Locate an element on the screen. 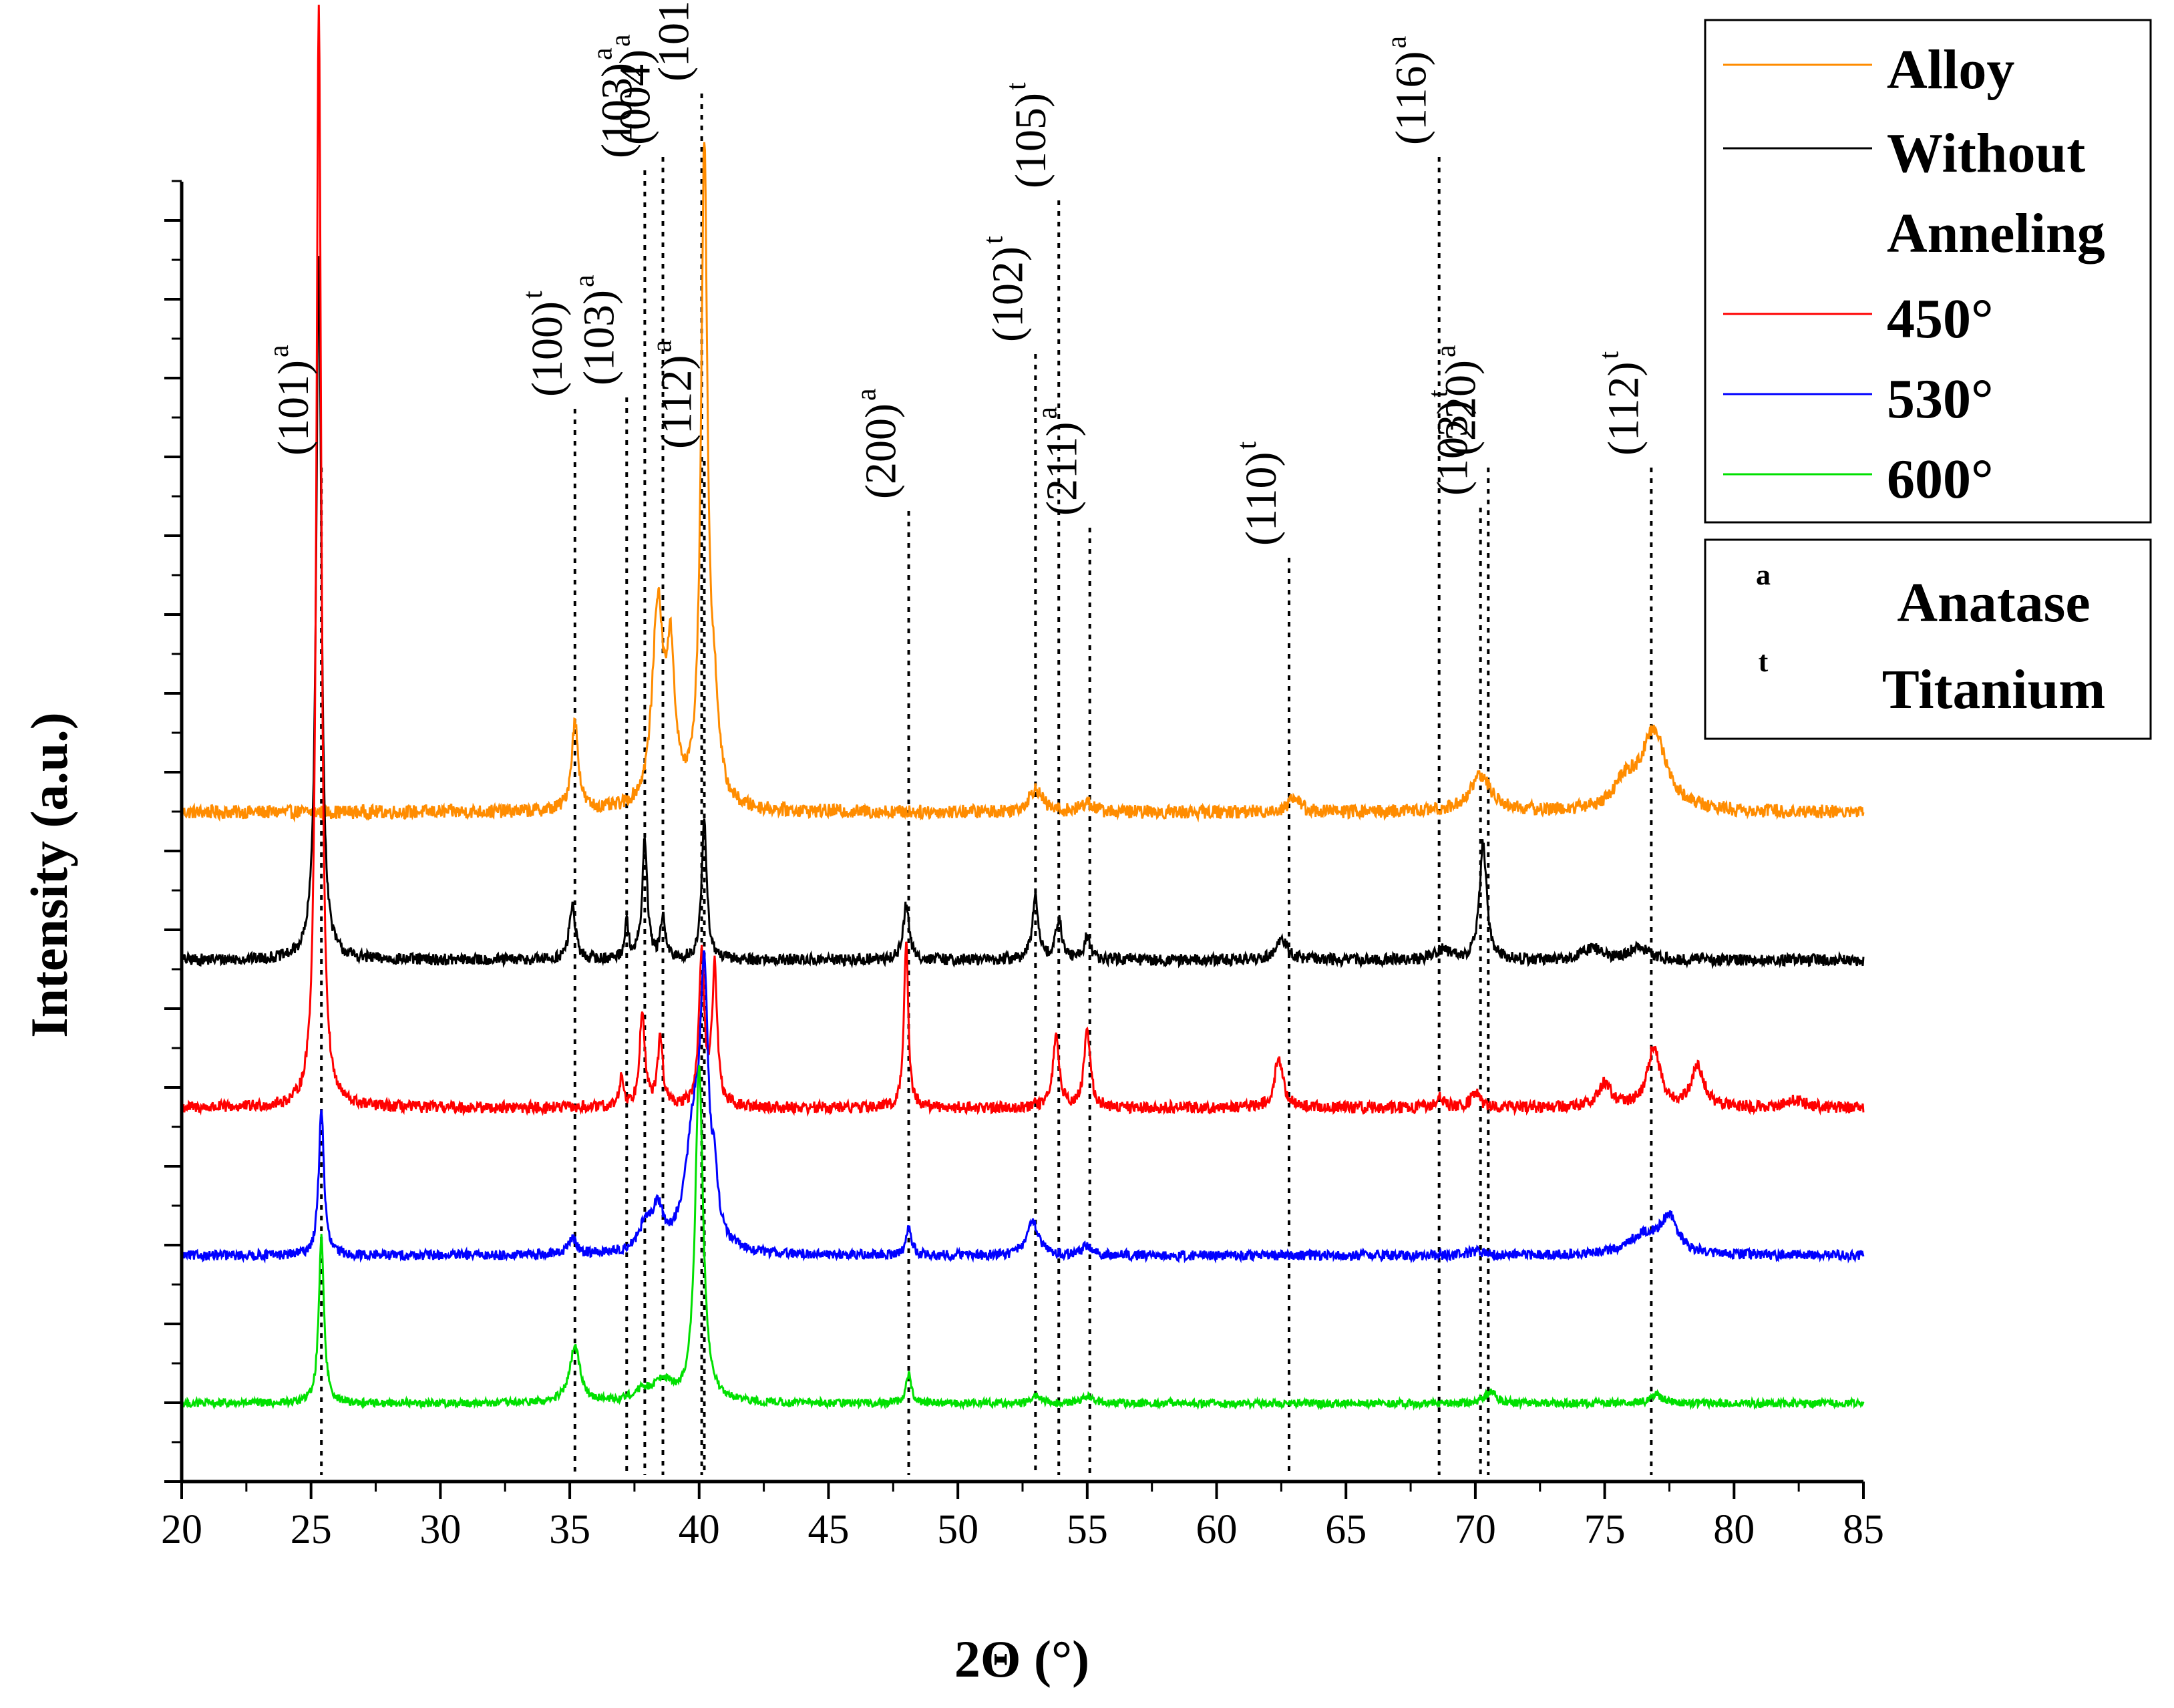  peak-label: (101)t is located at coordinates (672, 40).